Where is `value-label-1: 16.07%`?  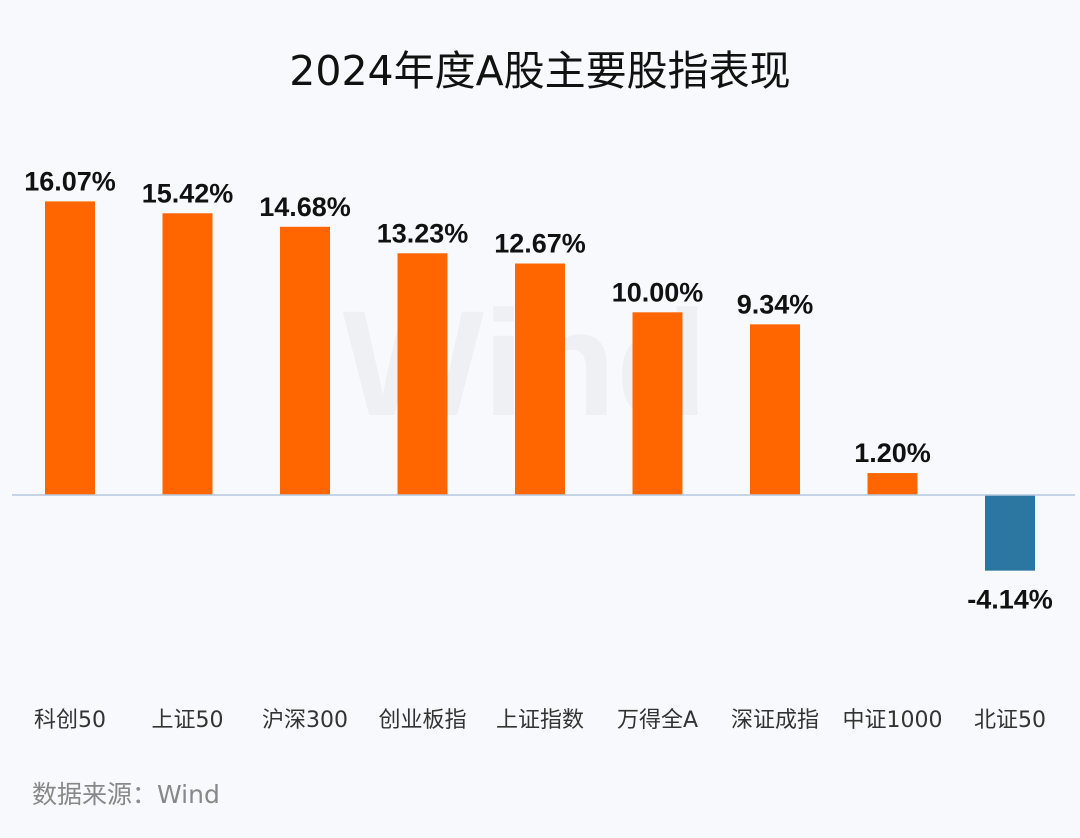 value-label-1: 16.07% is located at coordinates (70, 181).